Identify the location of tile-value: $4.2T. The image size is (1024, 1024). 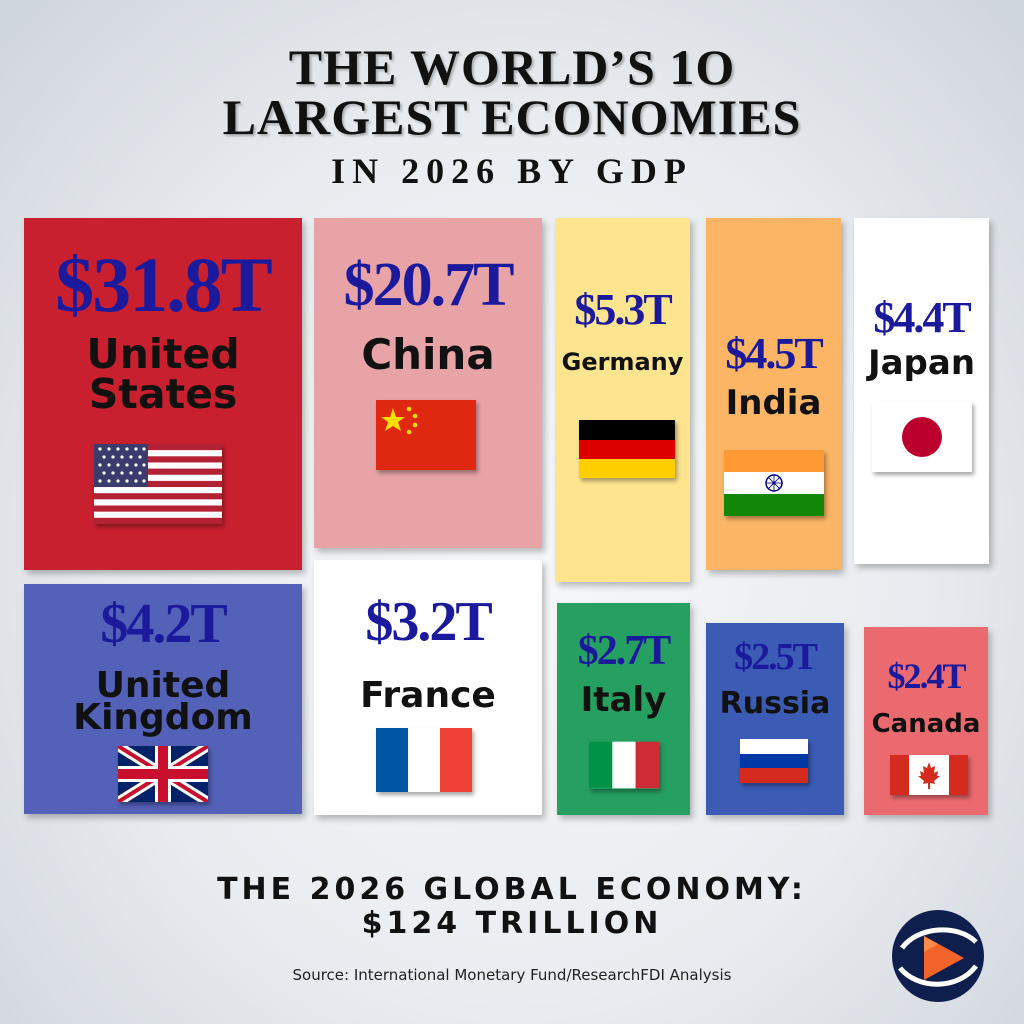
(163, 624).